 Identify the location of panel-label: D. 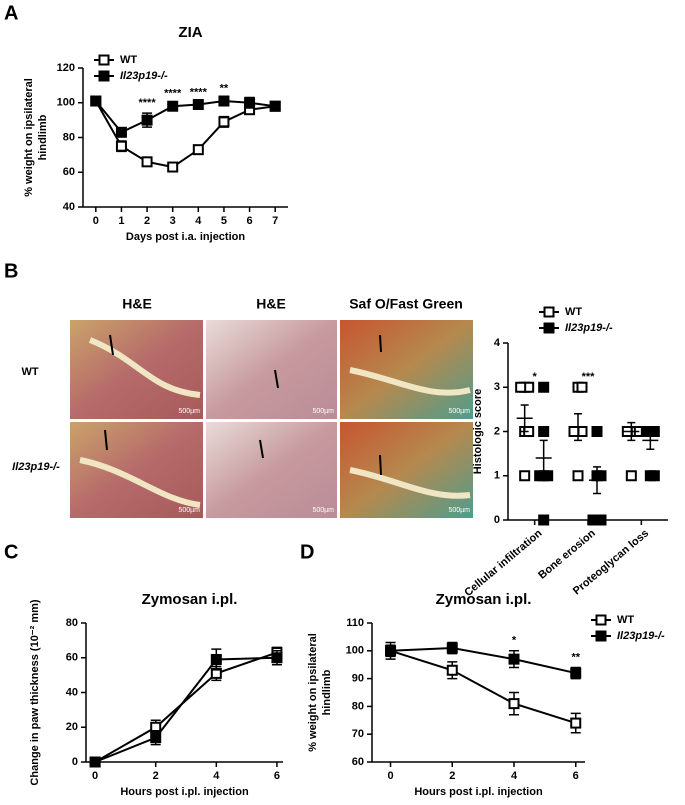
(307, 552).